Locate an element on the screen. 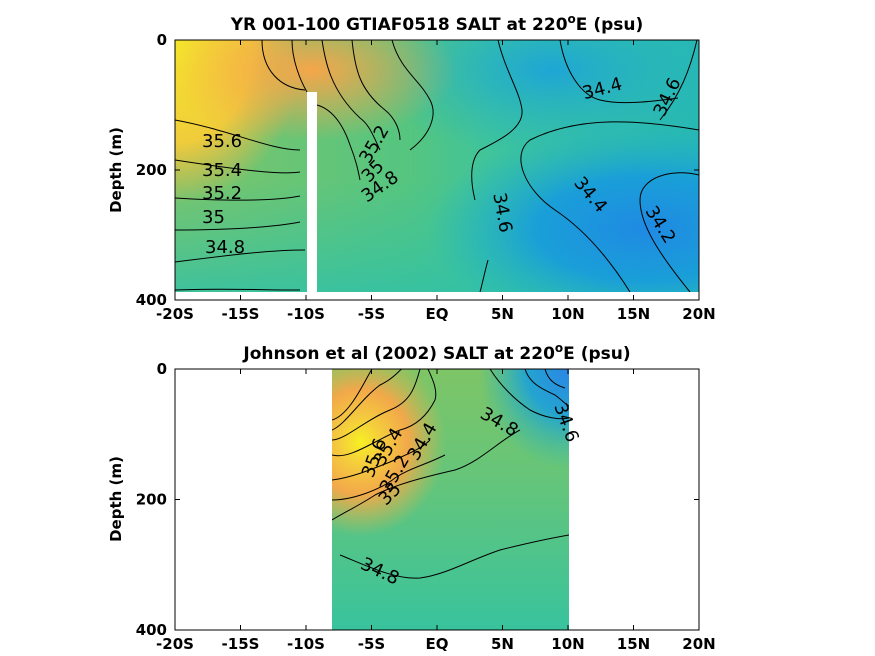 The width and height of the screenshot is (875, 656). top-contour-label-1: 35.6 is located at coordinates (222, 141).